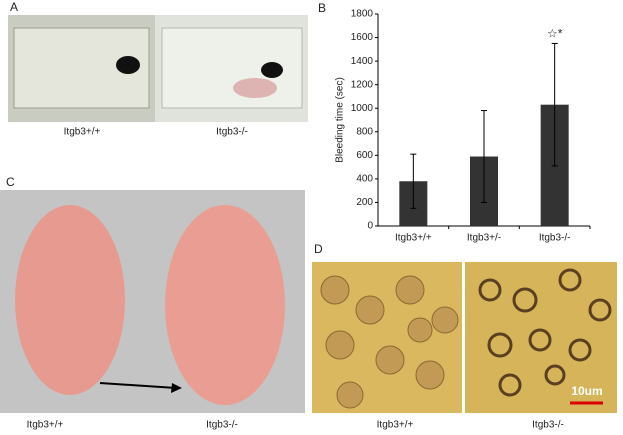 The height and width of the screenshot is (435, 623). I want to click on y-tick-label: 0, so click(370, 226).